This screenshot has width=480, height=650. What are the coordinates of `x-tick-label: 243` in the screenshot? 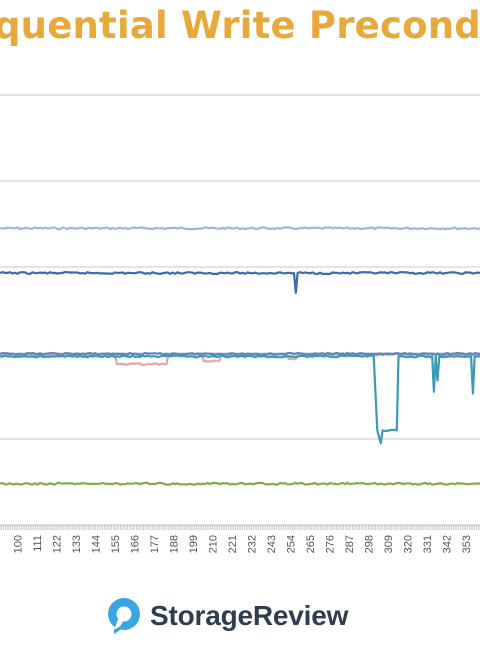 It's located at (272, 544).